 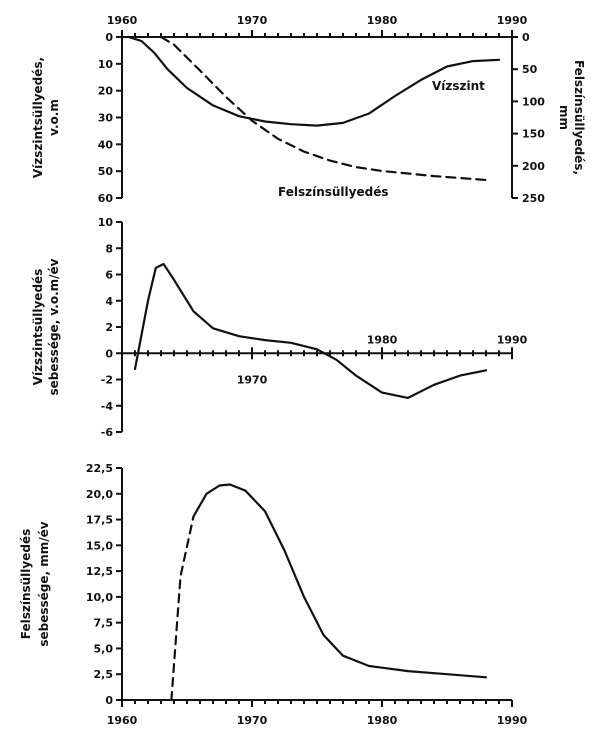 I want to click on y-left-tick-label: 0, so click(x=109, y=37).